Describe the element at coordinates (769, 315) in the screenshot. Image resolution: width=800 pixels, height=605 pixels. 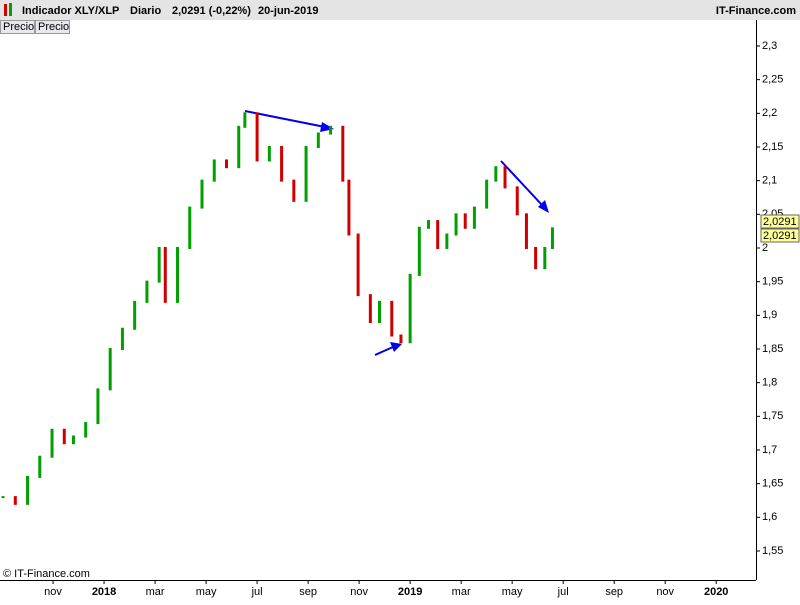
I see `y-tick-label: 1,9` at that location.